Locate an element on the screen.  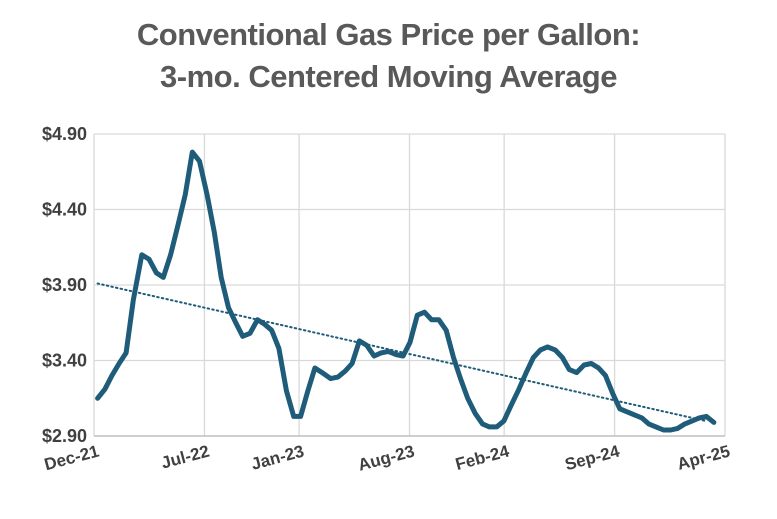
chart-title-line-1: Conventional Gas Price per Gallon: is located at coordinates (388, 34).